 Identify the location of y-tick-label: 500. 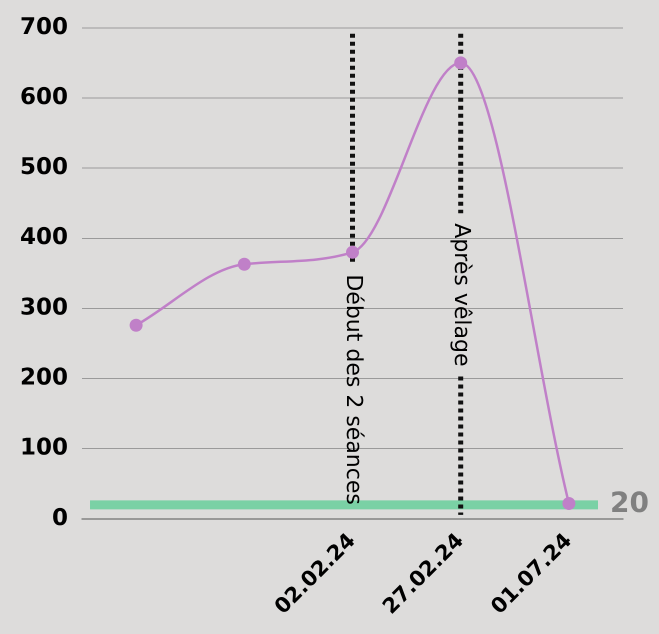
(44, 167).